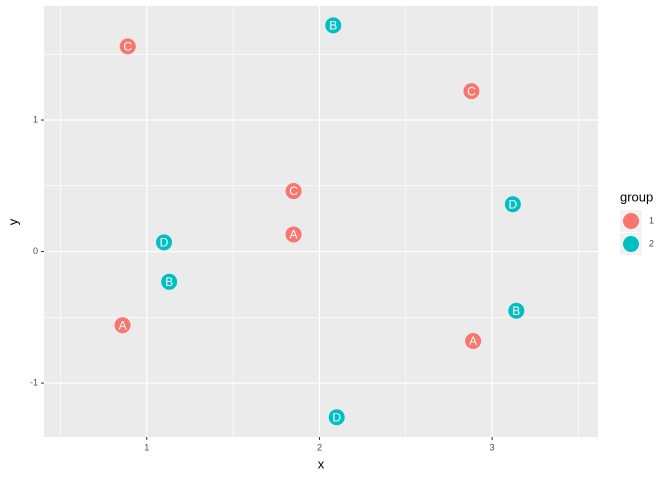 This screenshot has width=672, height=480. What do you see at coordinates (636, 196) in the screenshot?
I see `legend-title: group` at bounding box center [636, 196].